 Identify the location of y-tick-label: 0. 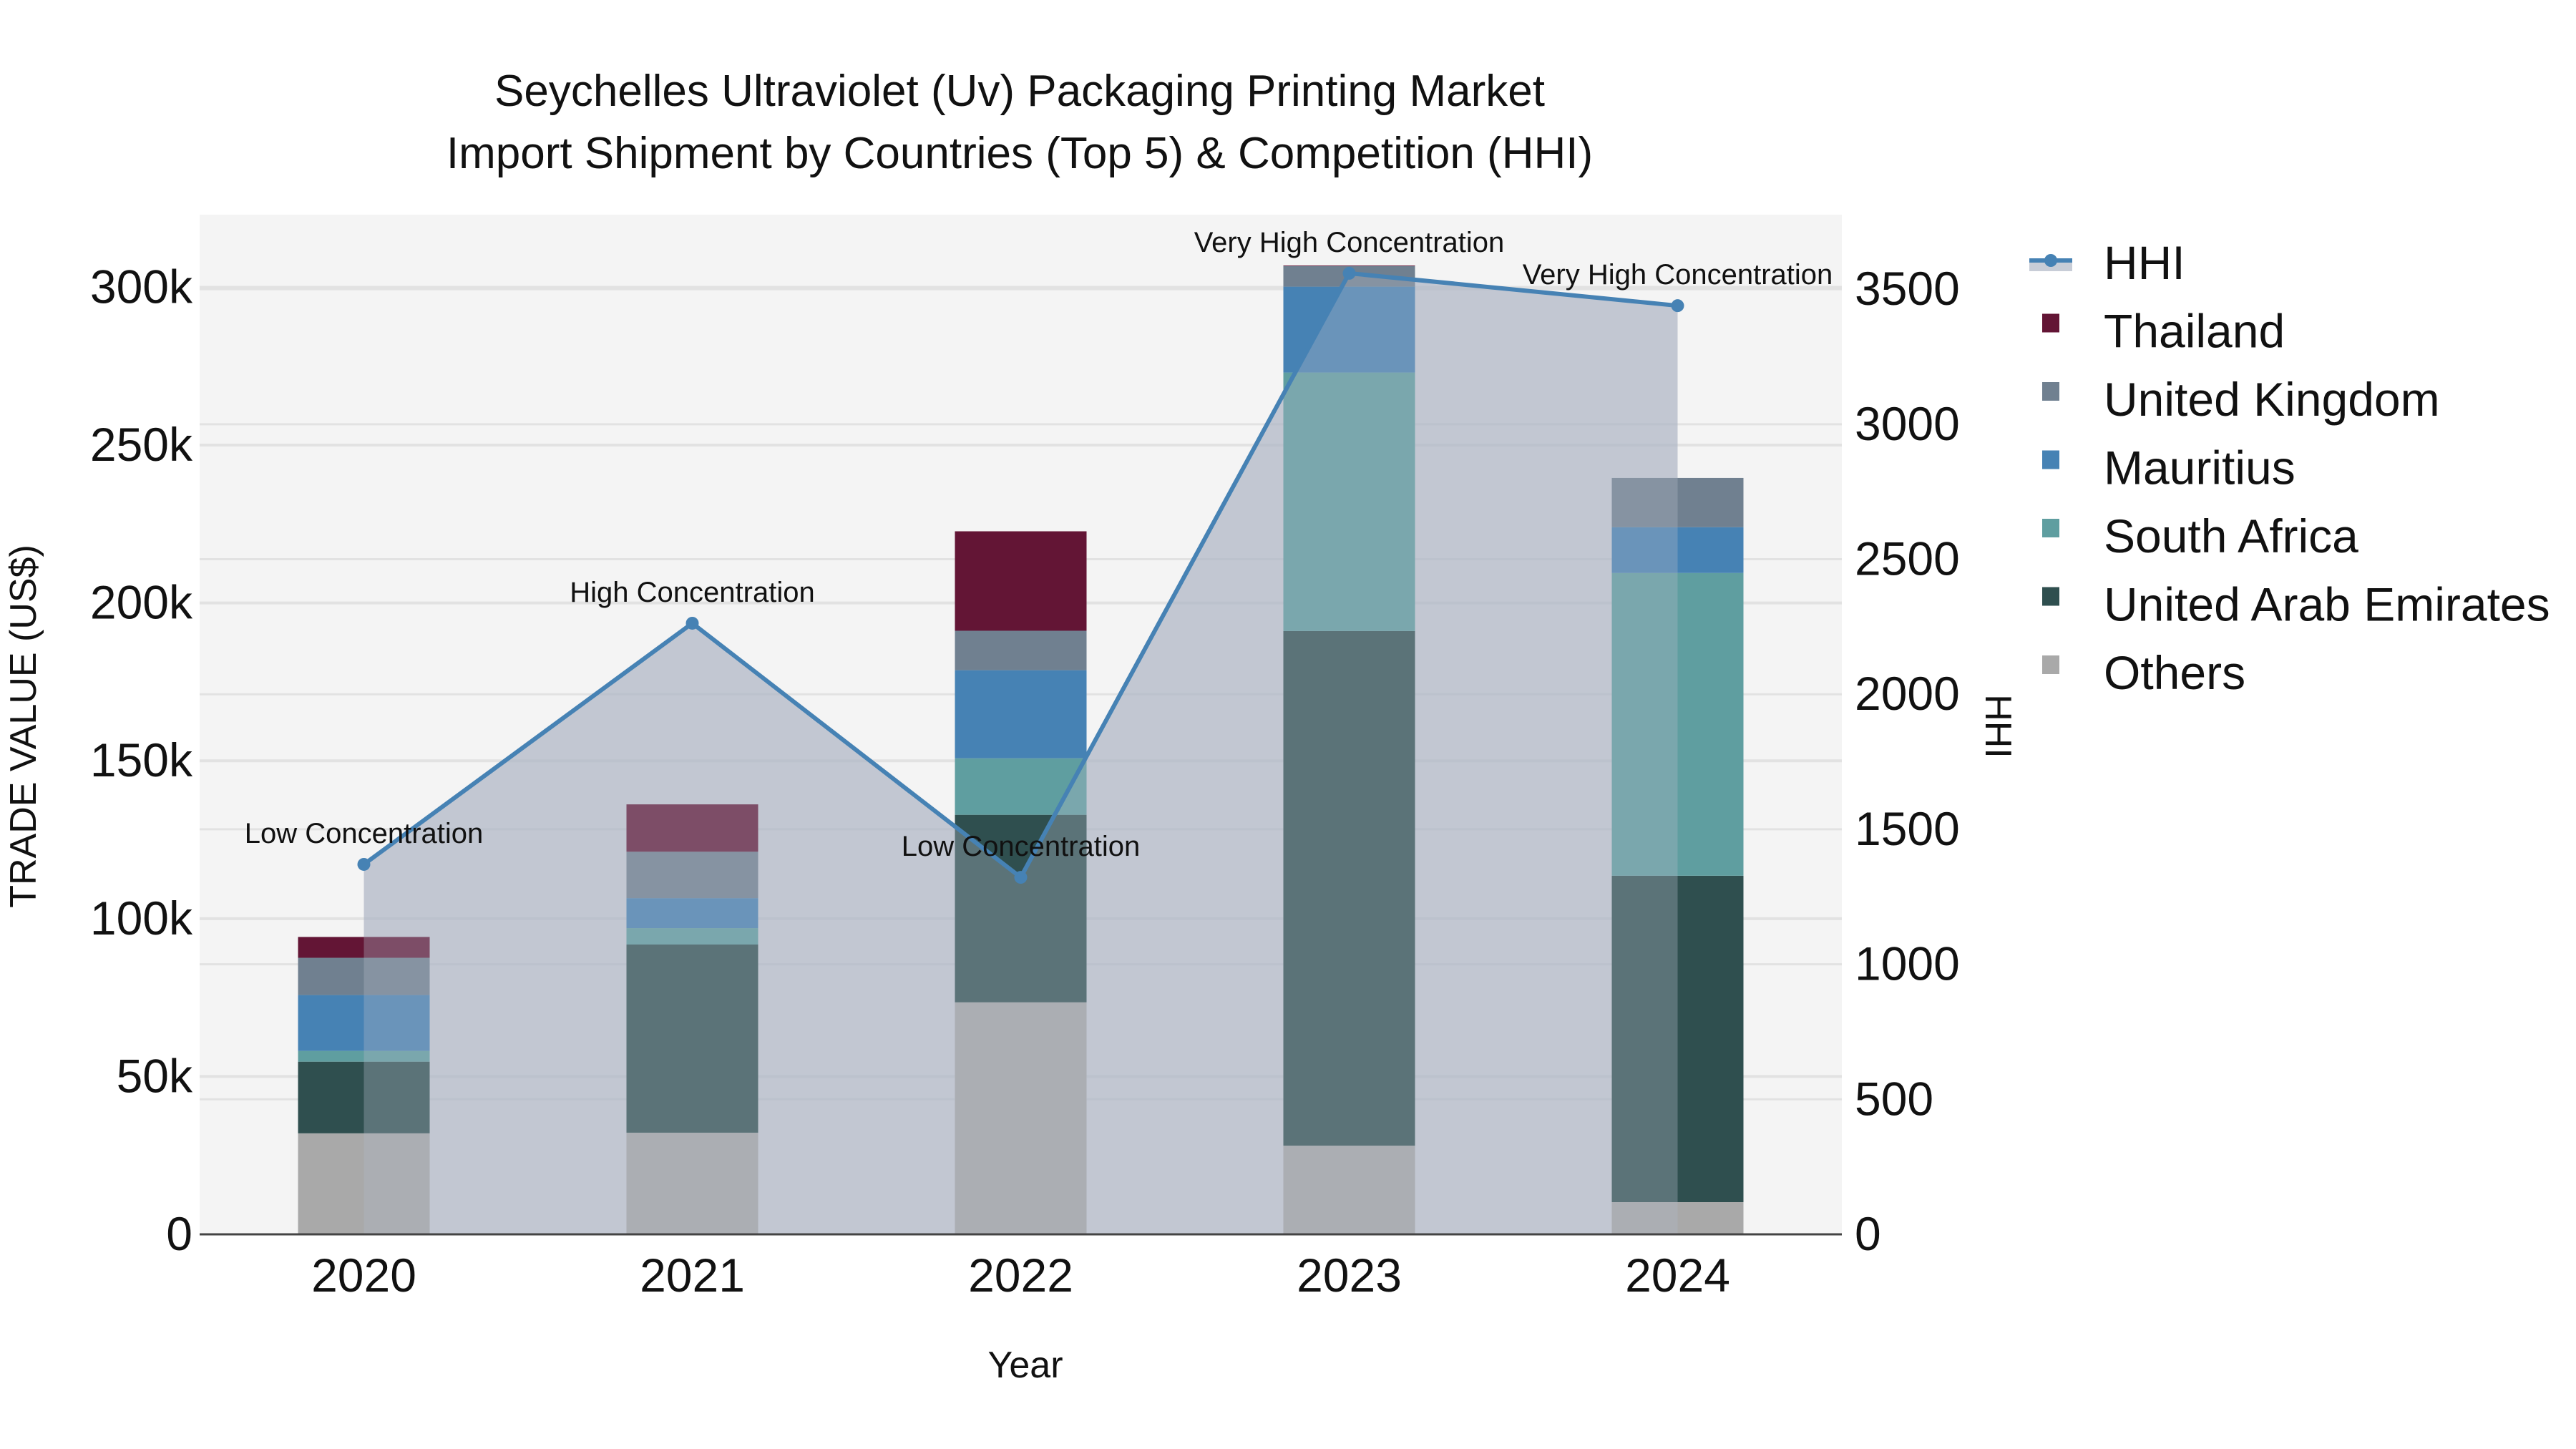
(179, 1233).